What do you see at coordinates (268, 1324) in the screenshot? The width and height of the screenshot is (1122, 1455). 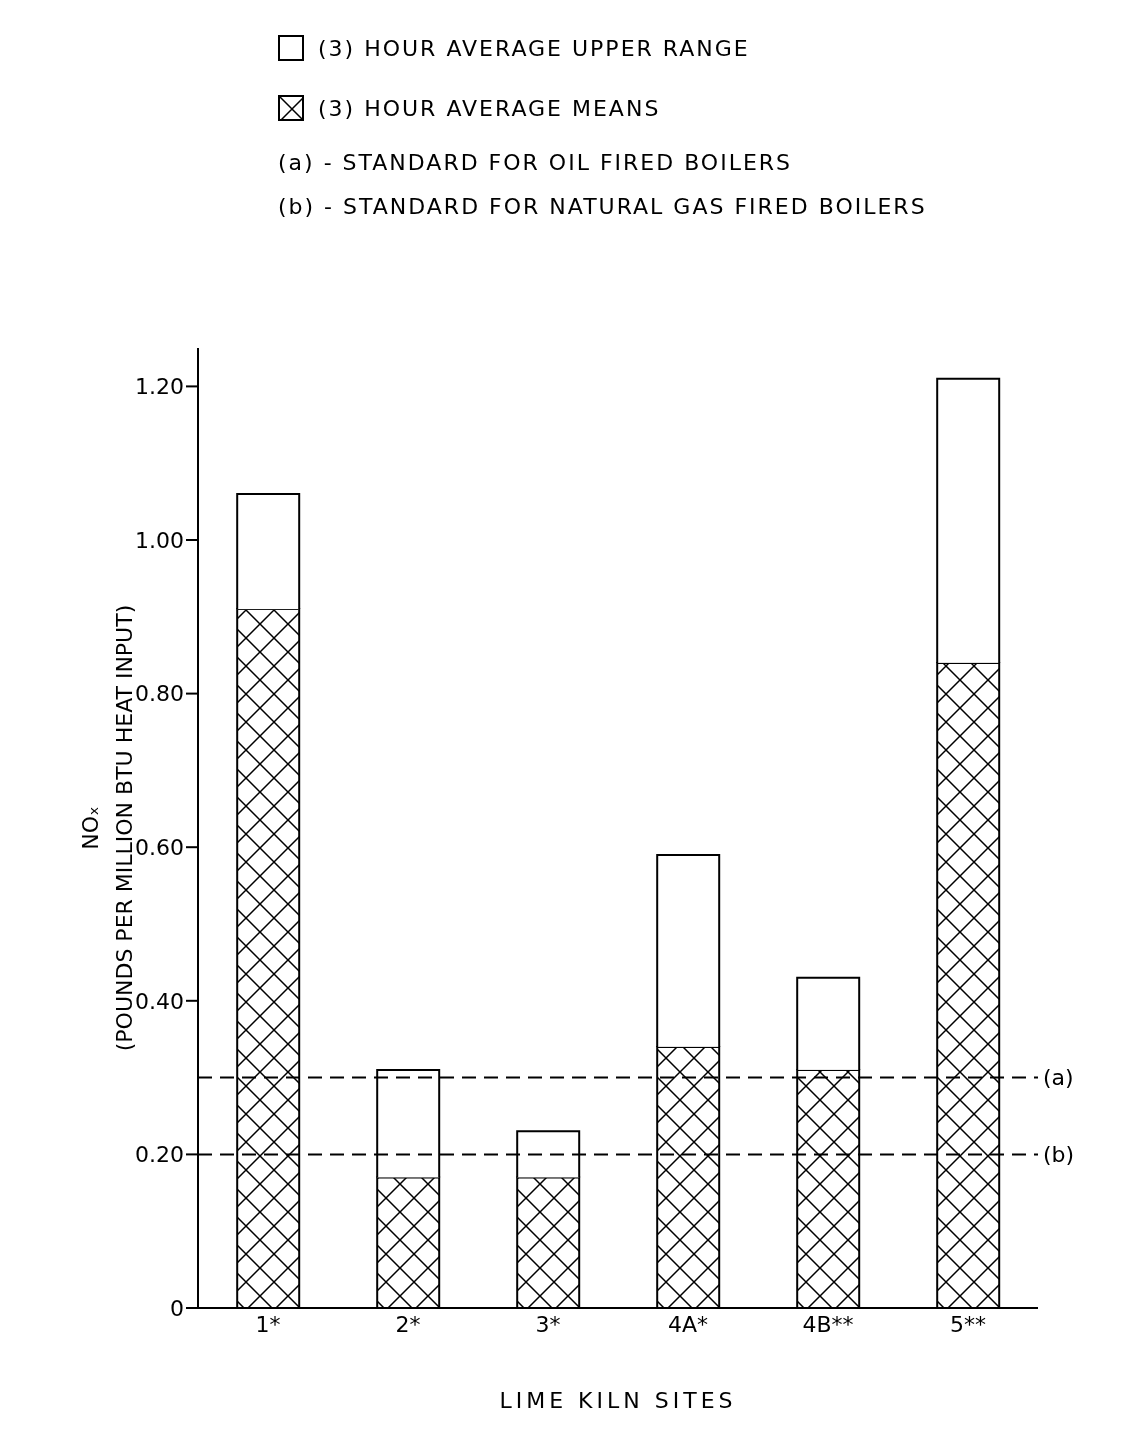 I see `x-tick-label: 1*` at bounding box center [268, 1324].